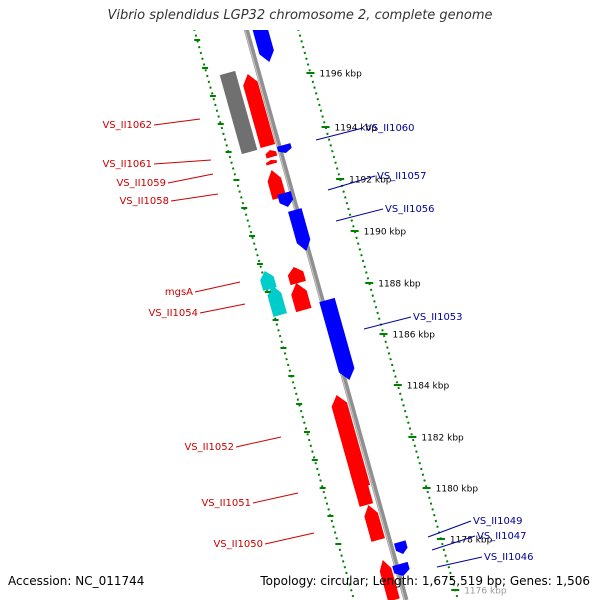 The image size is (600, 600). What do you see at coordinates (502, 536) in the screenshot?
I see `reverse-gene-label: VS_II1047` at bounding box center [502, 536].